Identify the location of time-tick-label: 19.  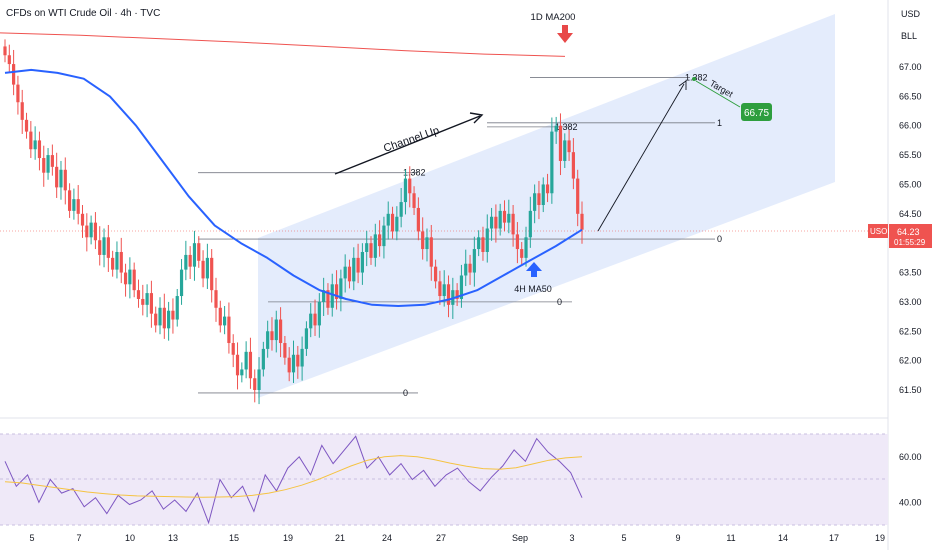
(880, 538).